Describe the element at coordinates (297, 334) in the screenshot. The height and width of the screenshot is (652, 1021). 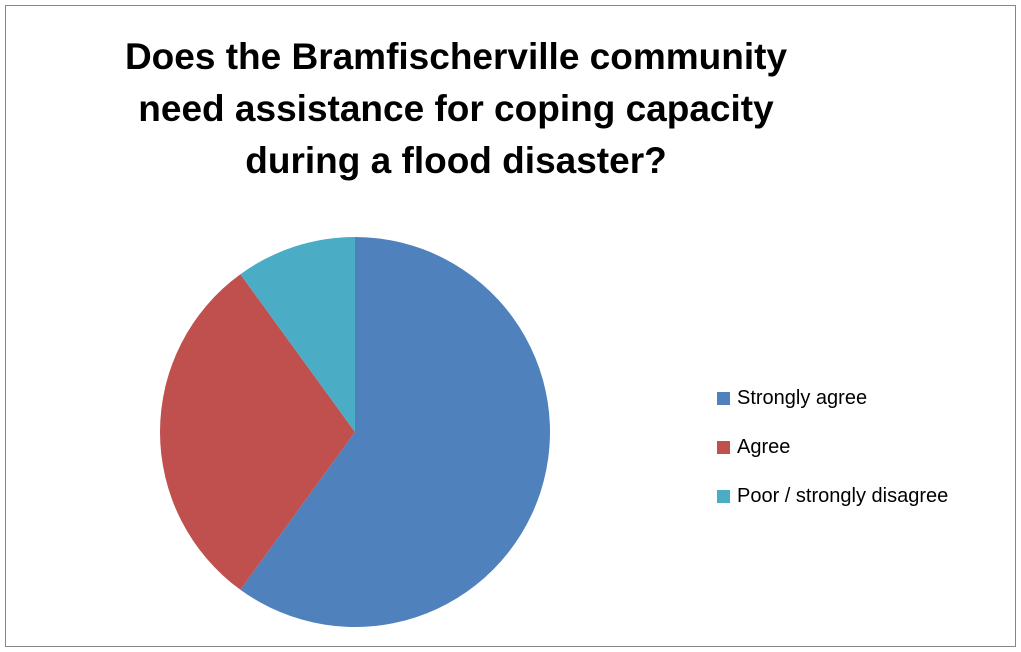
I see `pie-slice-poor-strongly-disagree` at that location.